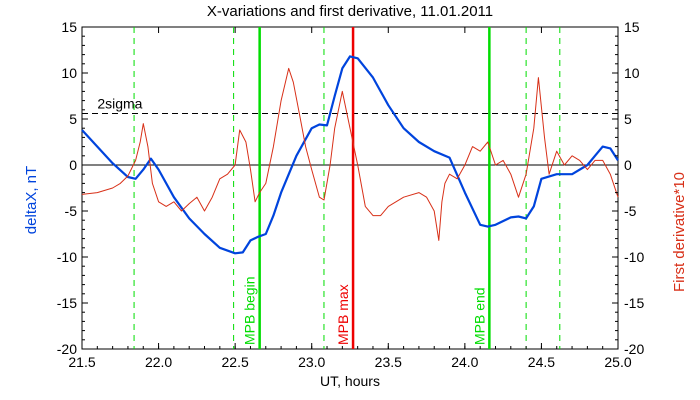 The width and height of the screenshot is (700, 400). I want to click on y-tick-label-left-1: -15, so click(67, 303).